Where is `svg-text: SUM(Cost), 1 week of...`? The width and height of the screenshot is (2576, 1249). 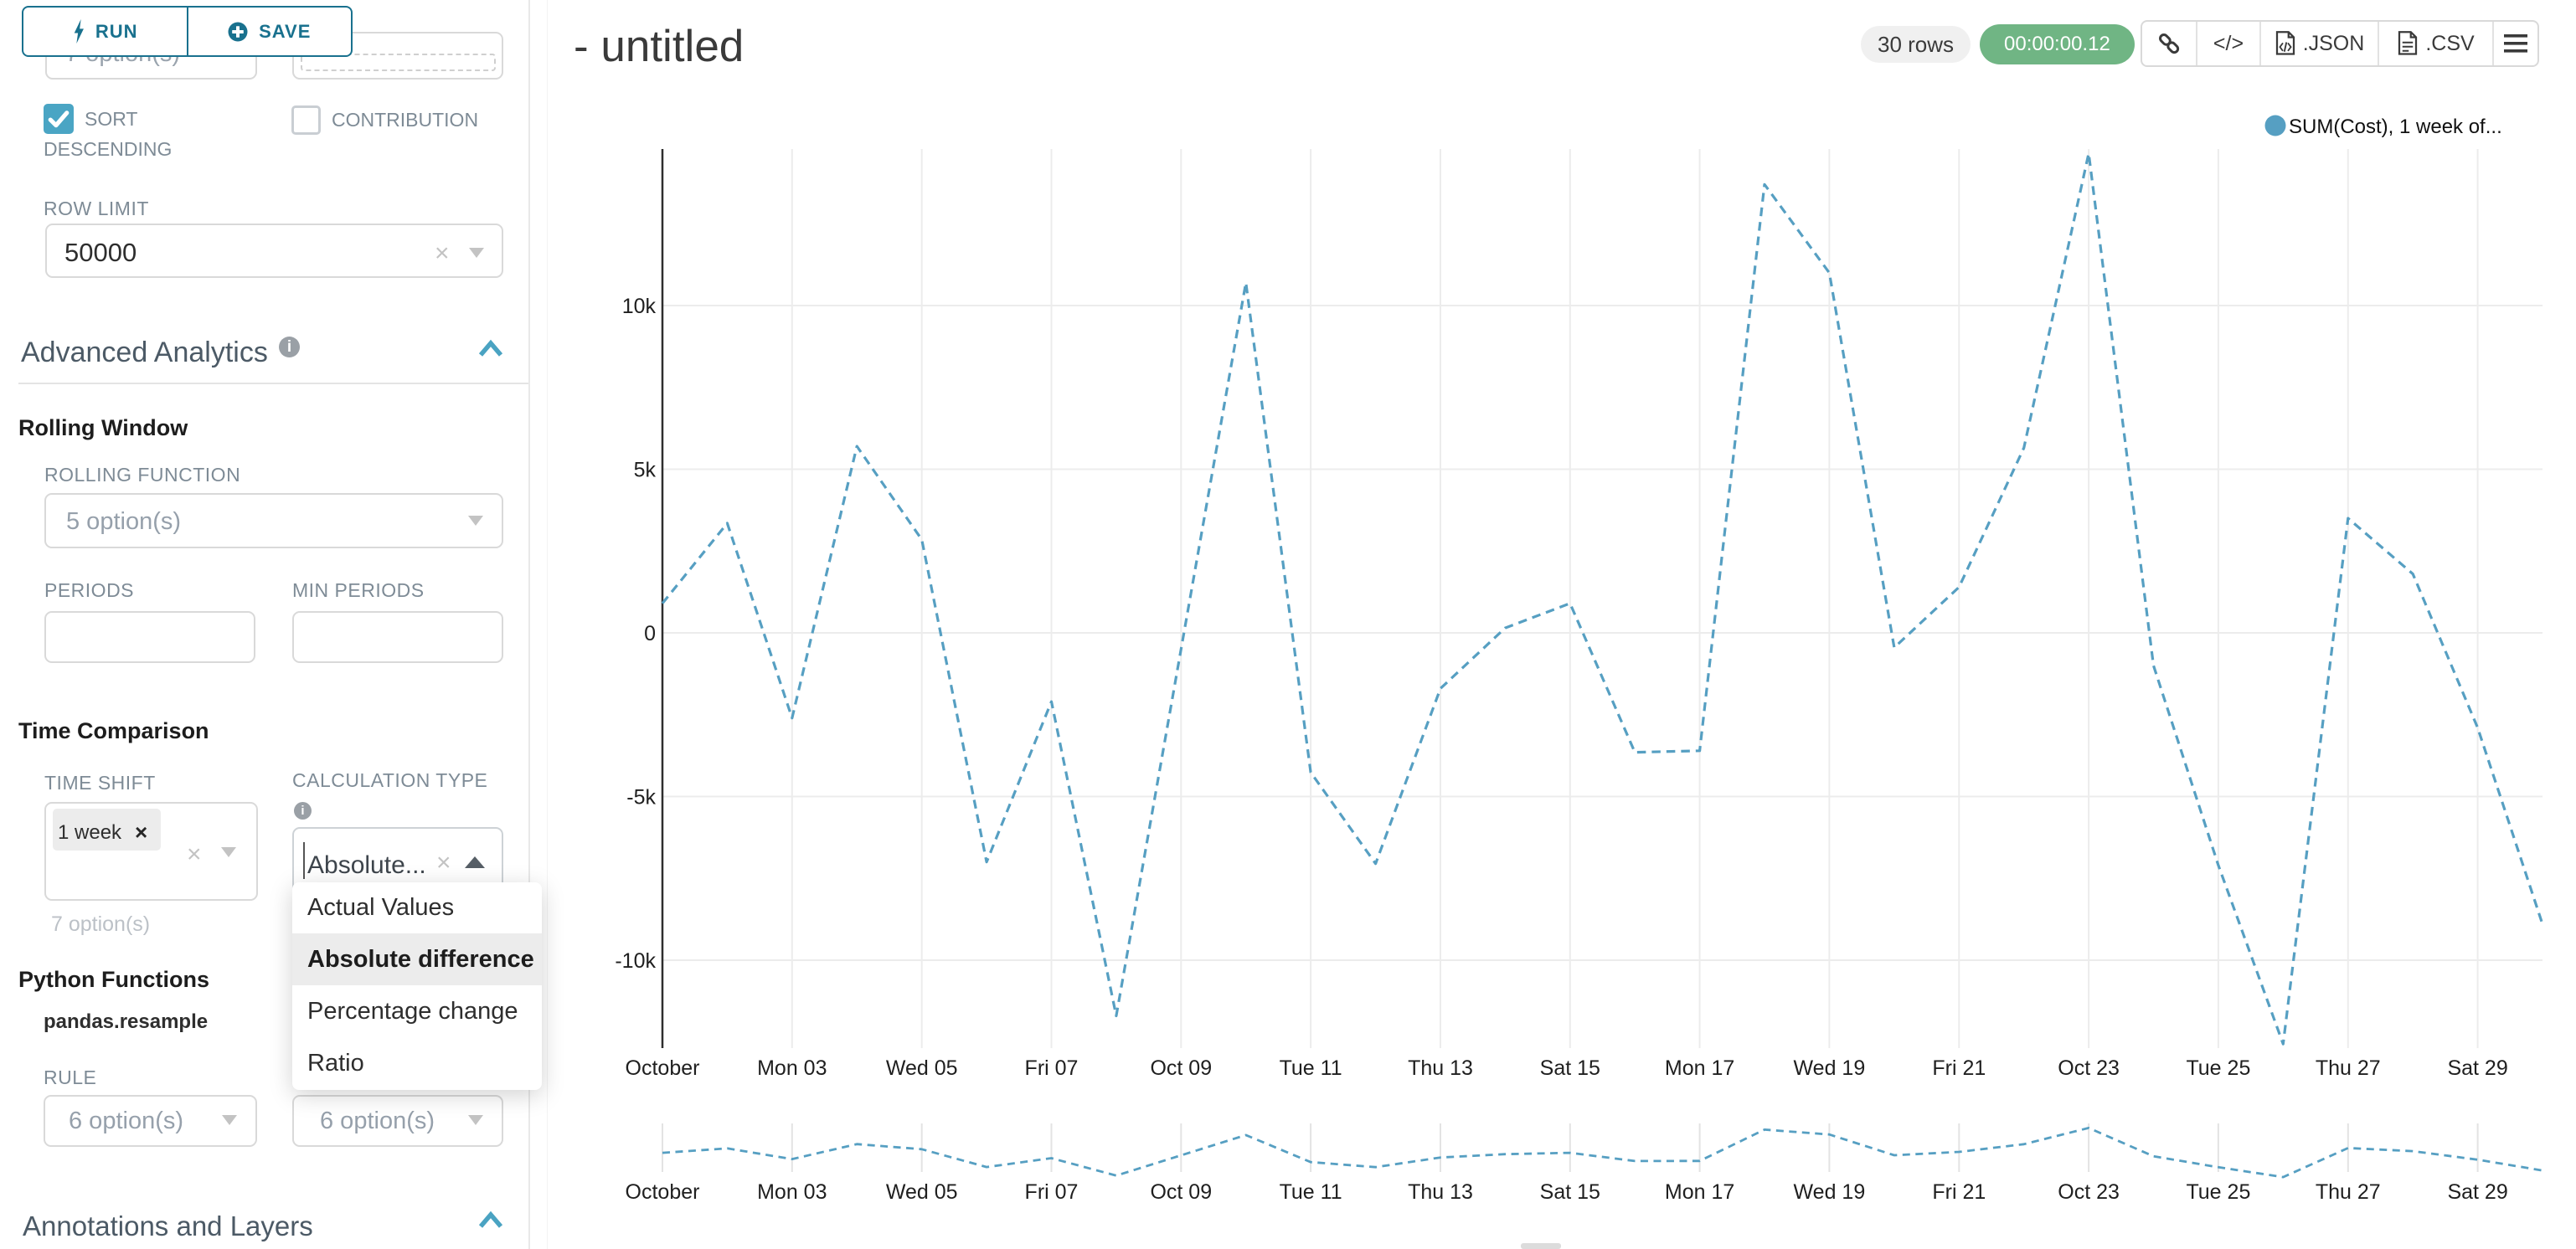
svg-text: SUM(Cost), 1 week of... is located at coordinates (2395, 127).